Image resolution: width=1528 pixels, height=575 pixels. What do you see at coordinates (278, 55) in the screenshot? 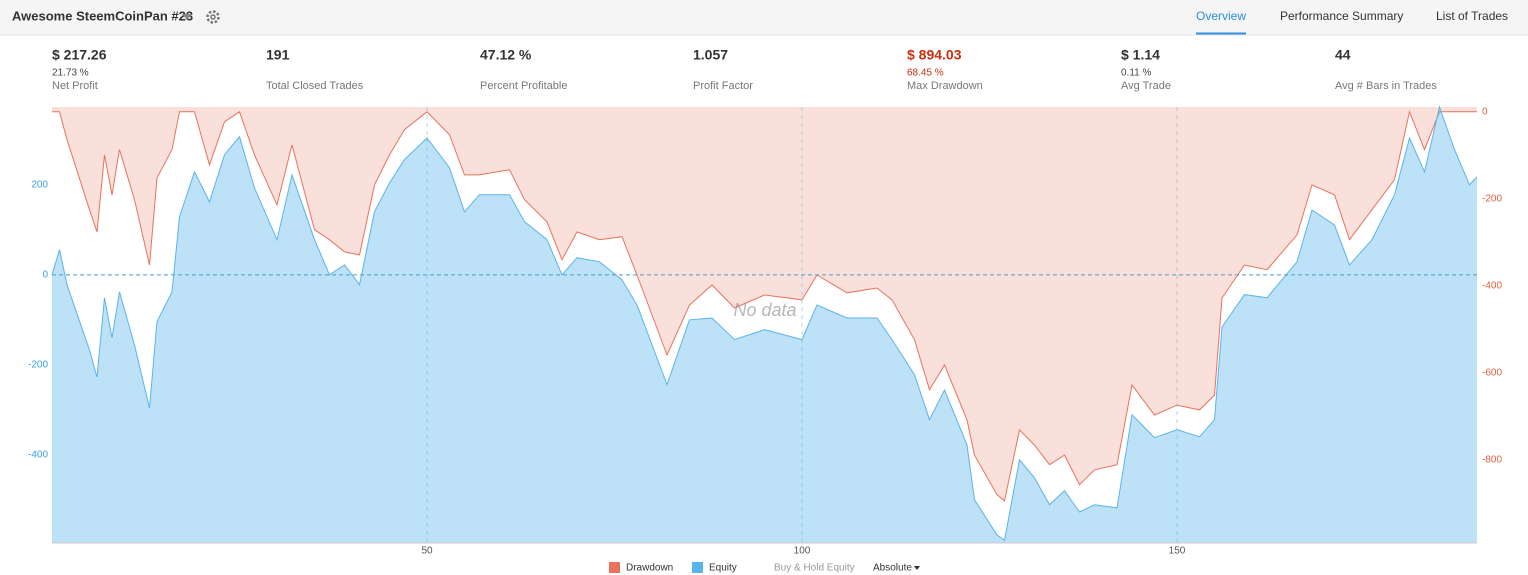
I see `stat-value: 191` at bounding box center [278, 55].